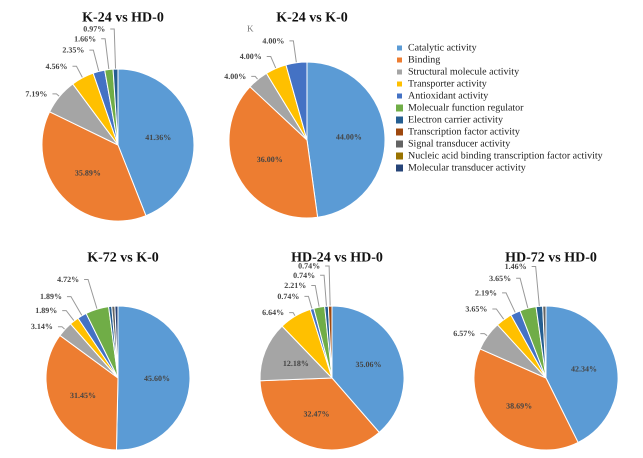  I want to click on data-label: 4.56%, so click(56, 66).